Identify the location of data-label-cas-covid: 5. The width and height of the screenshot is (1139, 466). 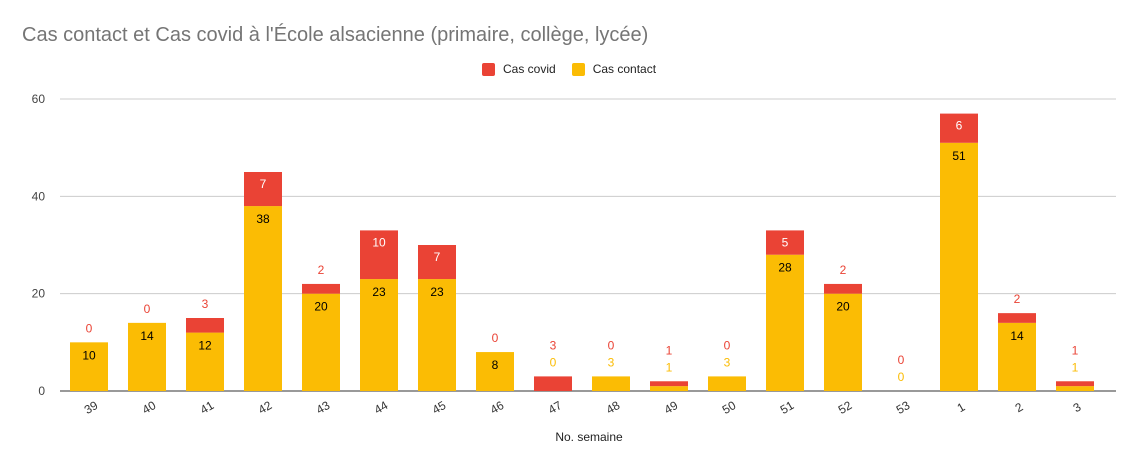
(785, 242).